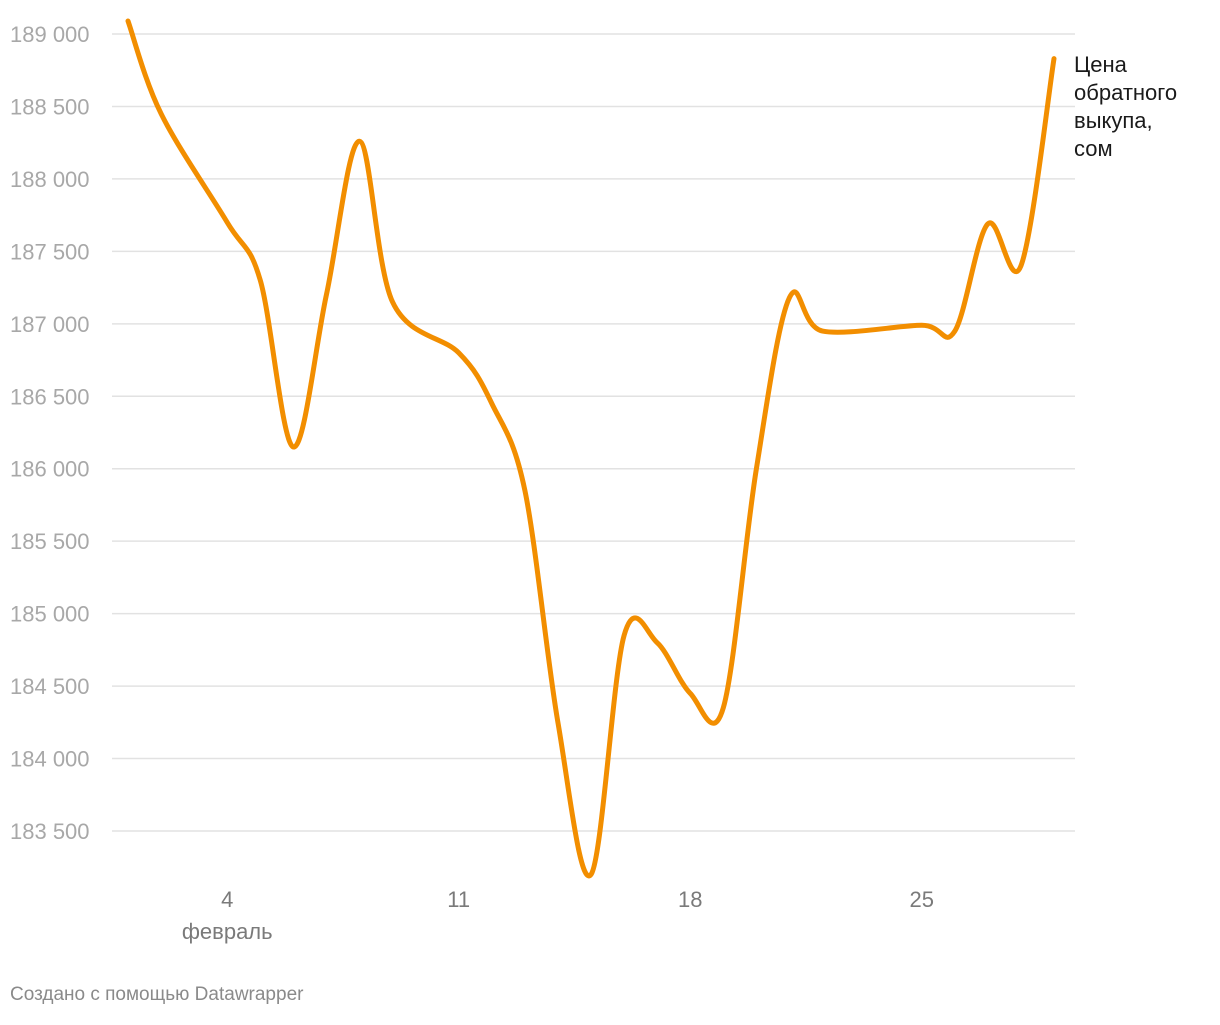 This screenshot has height=1025, width=1220. I want to click on y-tick-label: 185 500, so click(50, 541).